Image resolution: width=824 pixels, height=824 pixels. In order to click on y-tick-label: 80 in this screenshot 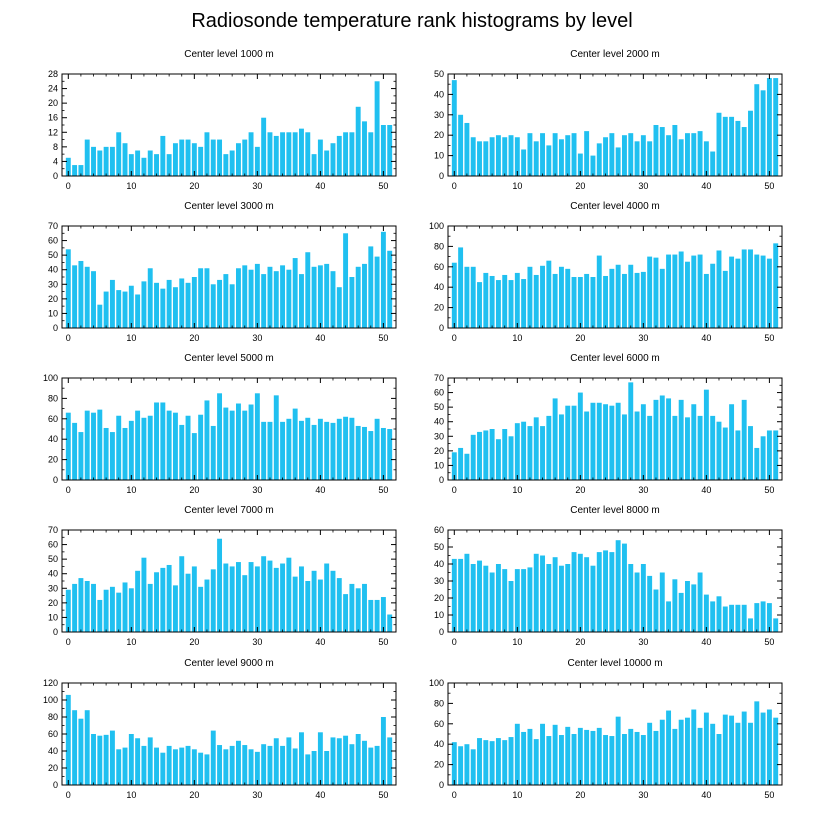, I will do `click(439, 246)`.